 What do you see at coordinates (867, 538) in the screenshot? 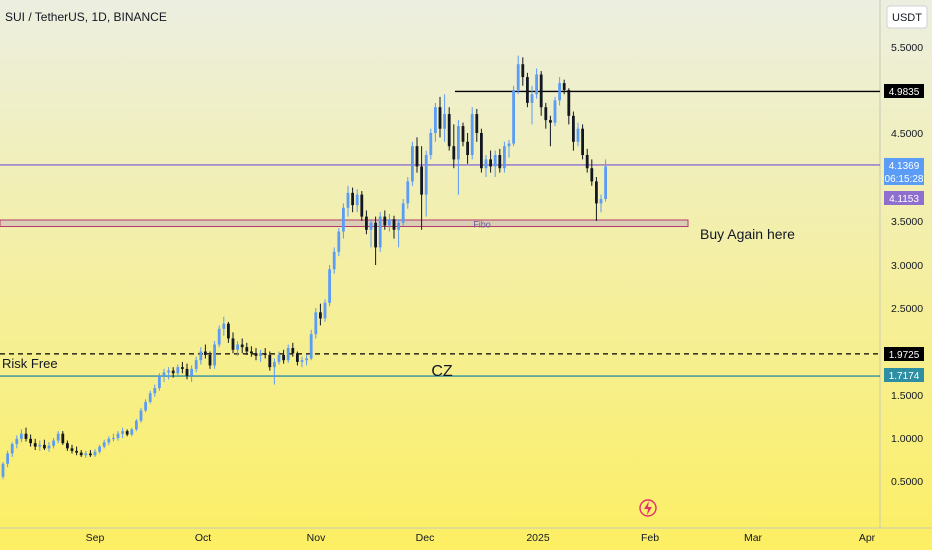
I see `time-tick-label: Apr` at bounding box center [867, 538].